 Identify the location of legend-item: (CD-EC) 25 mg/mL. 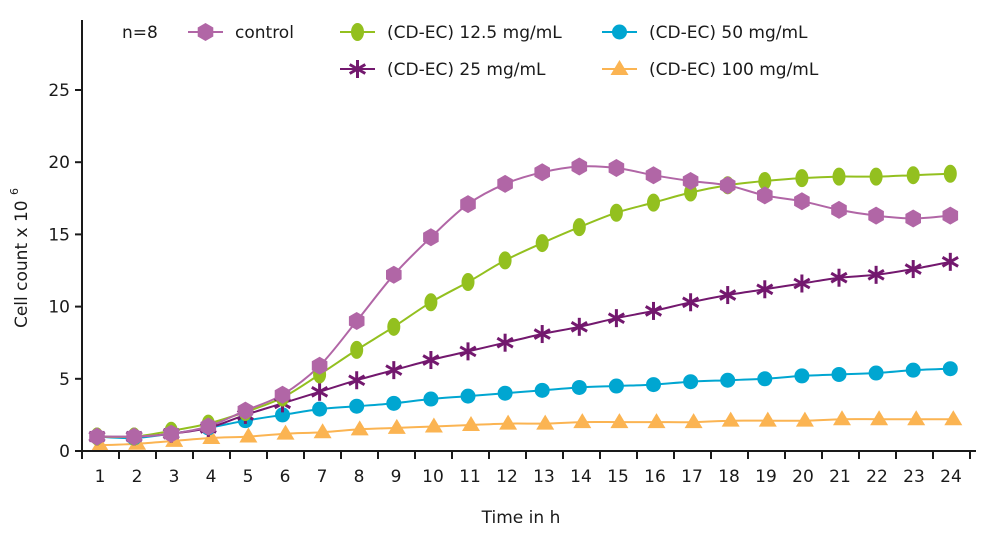
(443, 70).